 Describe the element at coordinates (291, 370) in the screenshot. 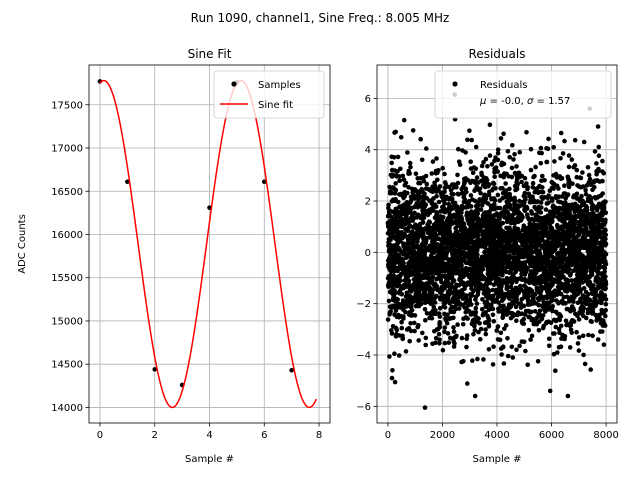

I see `sample-point` at that location.